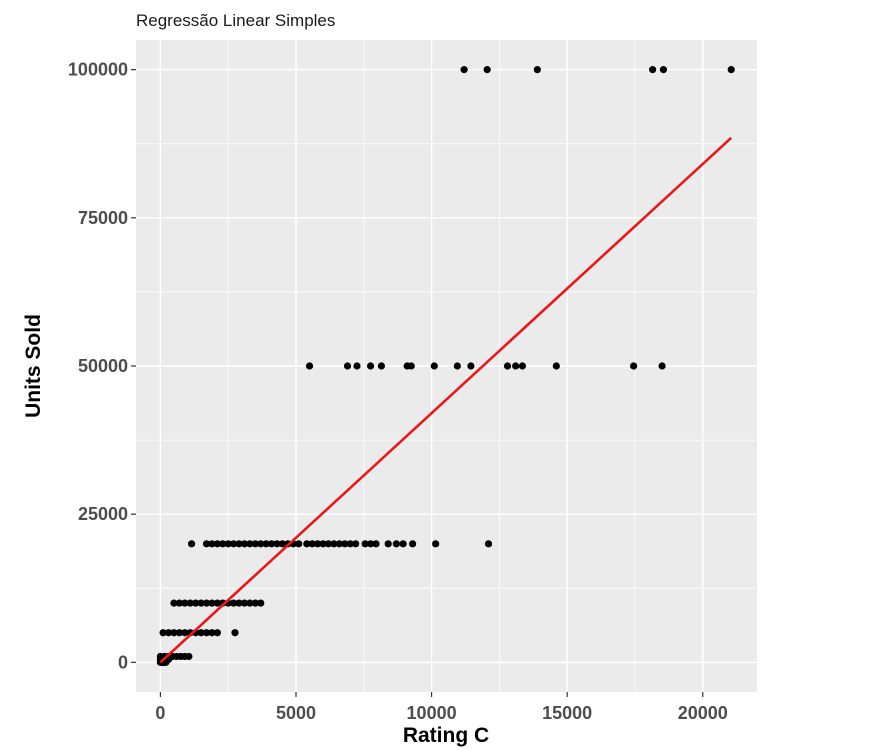  What do you see at coordinates (123, 662) in the screenshot?
I see `y-tick-label: 0` at bounding box center [123, 662].